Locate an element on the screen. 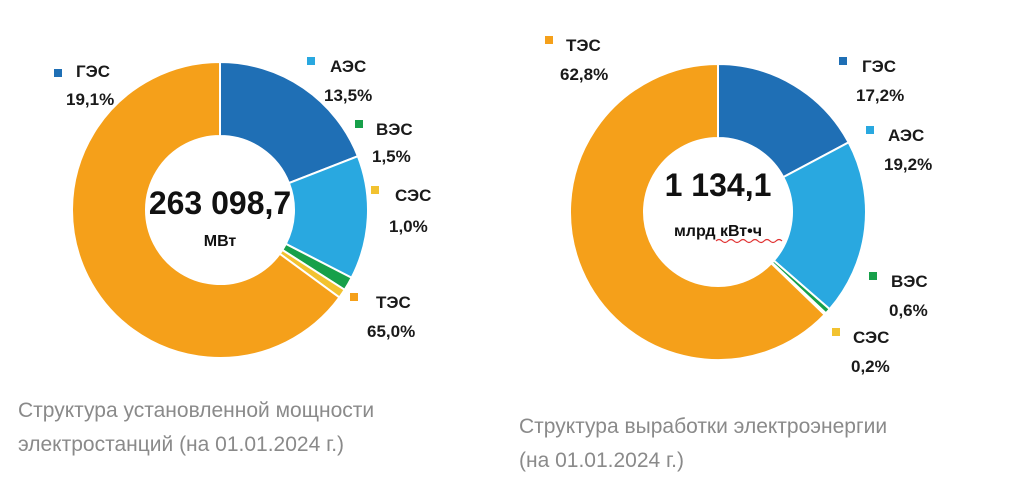  right-legend-marker-tes is located at coordinates (549, 40).